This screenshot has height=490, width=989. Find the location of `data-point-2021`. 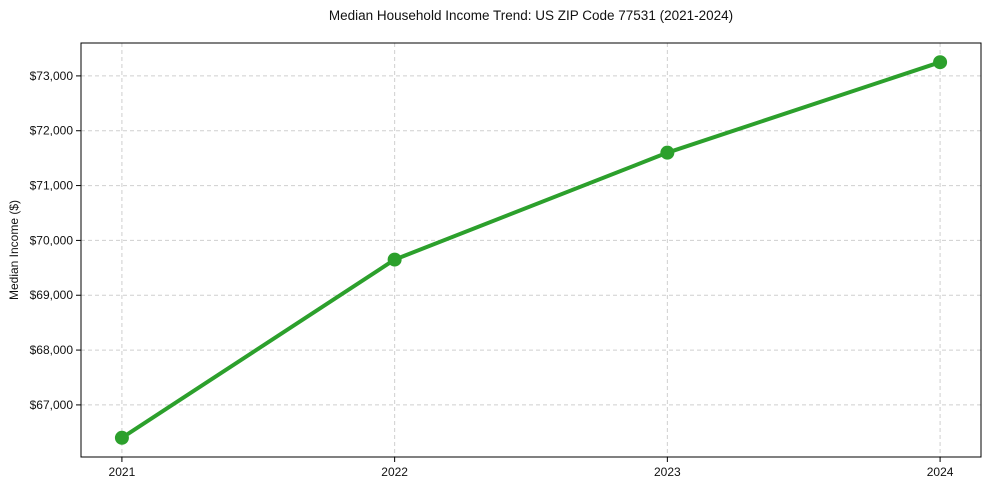

data-point-2021 is located at coordinates (121, 437).